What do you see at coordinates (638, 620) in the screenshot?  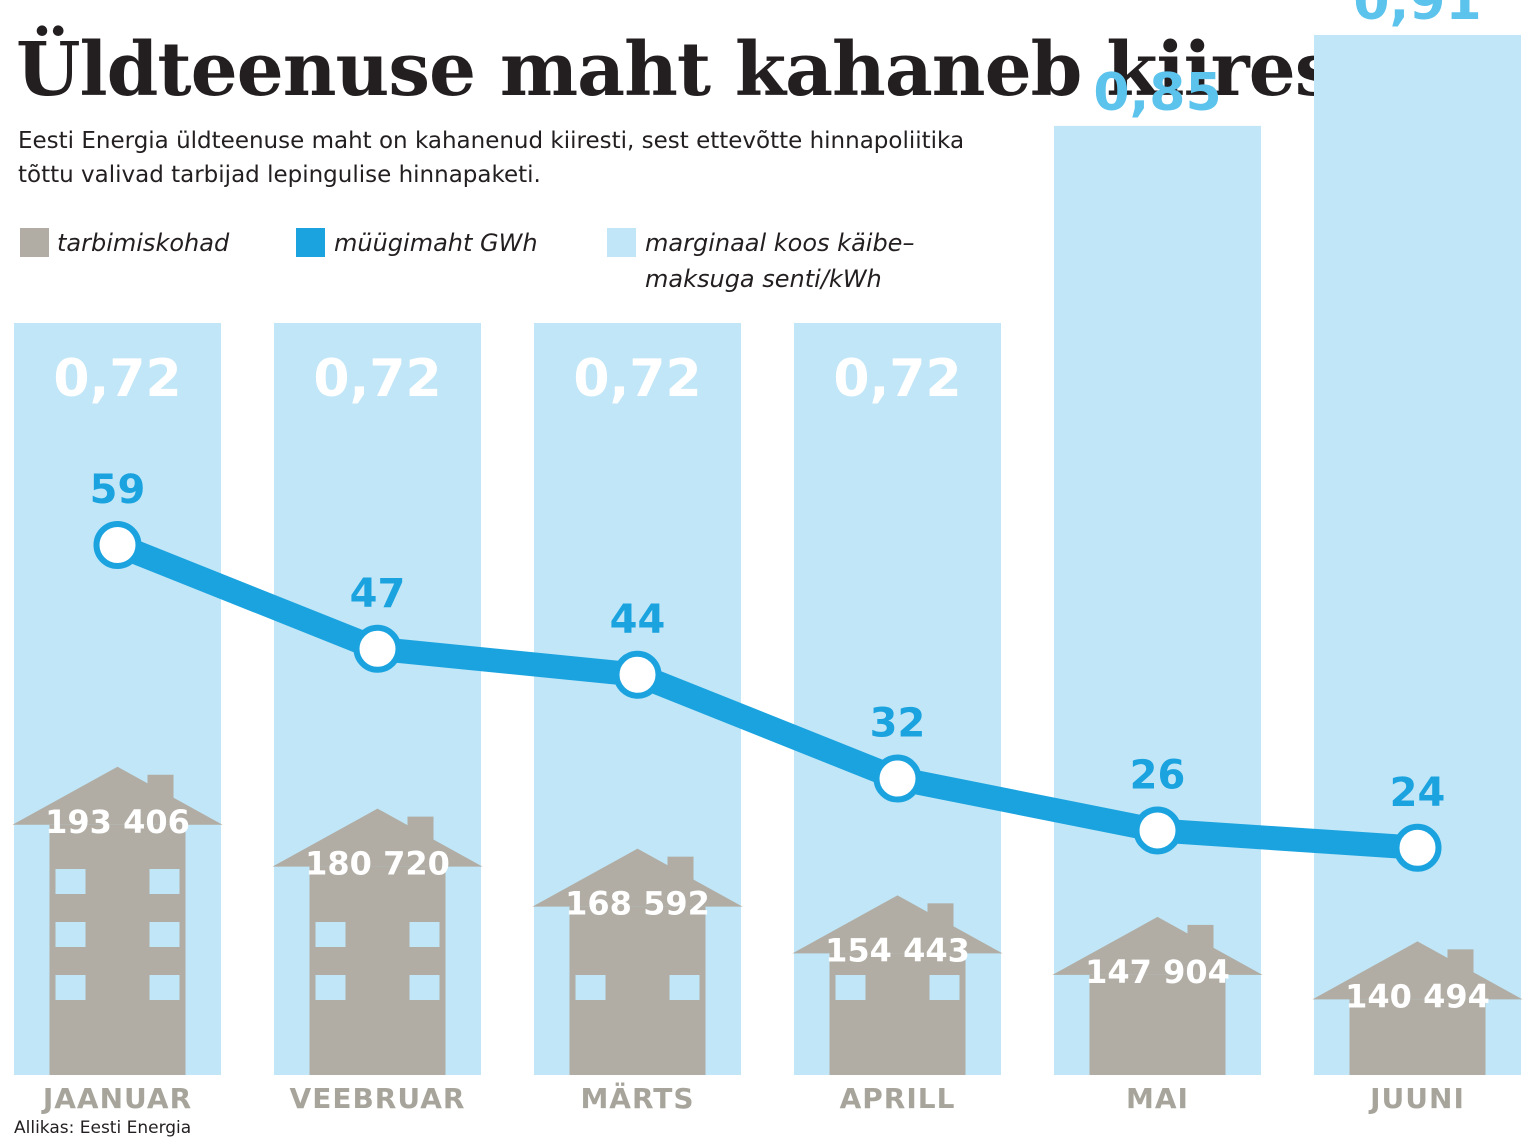 I see `sales-point-label: 44` at bounding box center [638, 620].